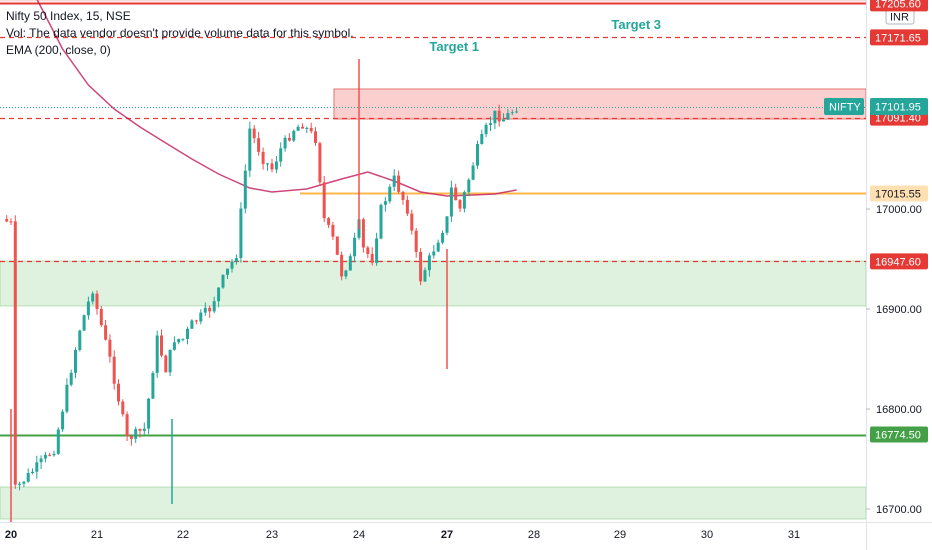  Describe the element at coordinates (899, 37) in the screenshot. I see `price-tag-17171.65` at that location.